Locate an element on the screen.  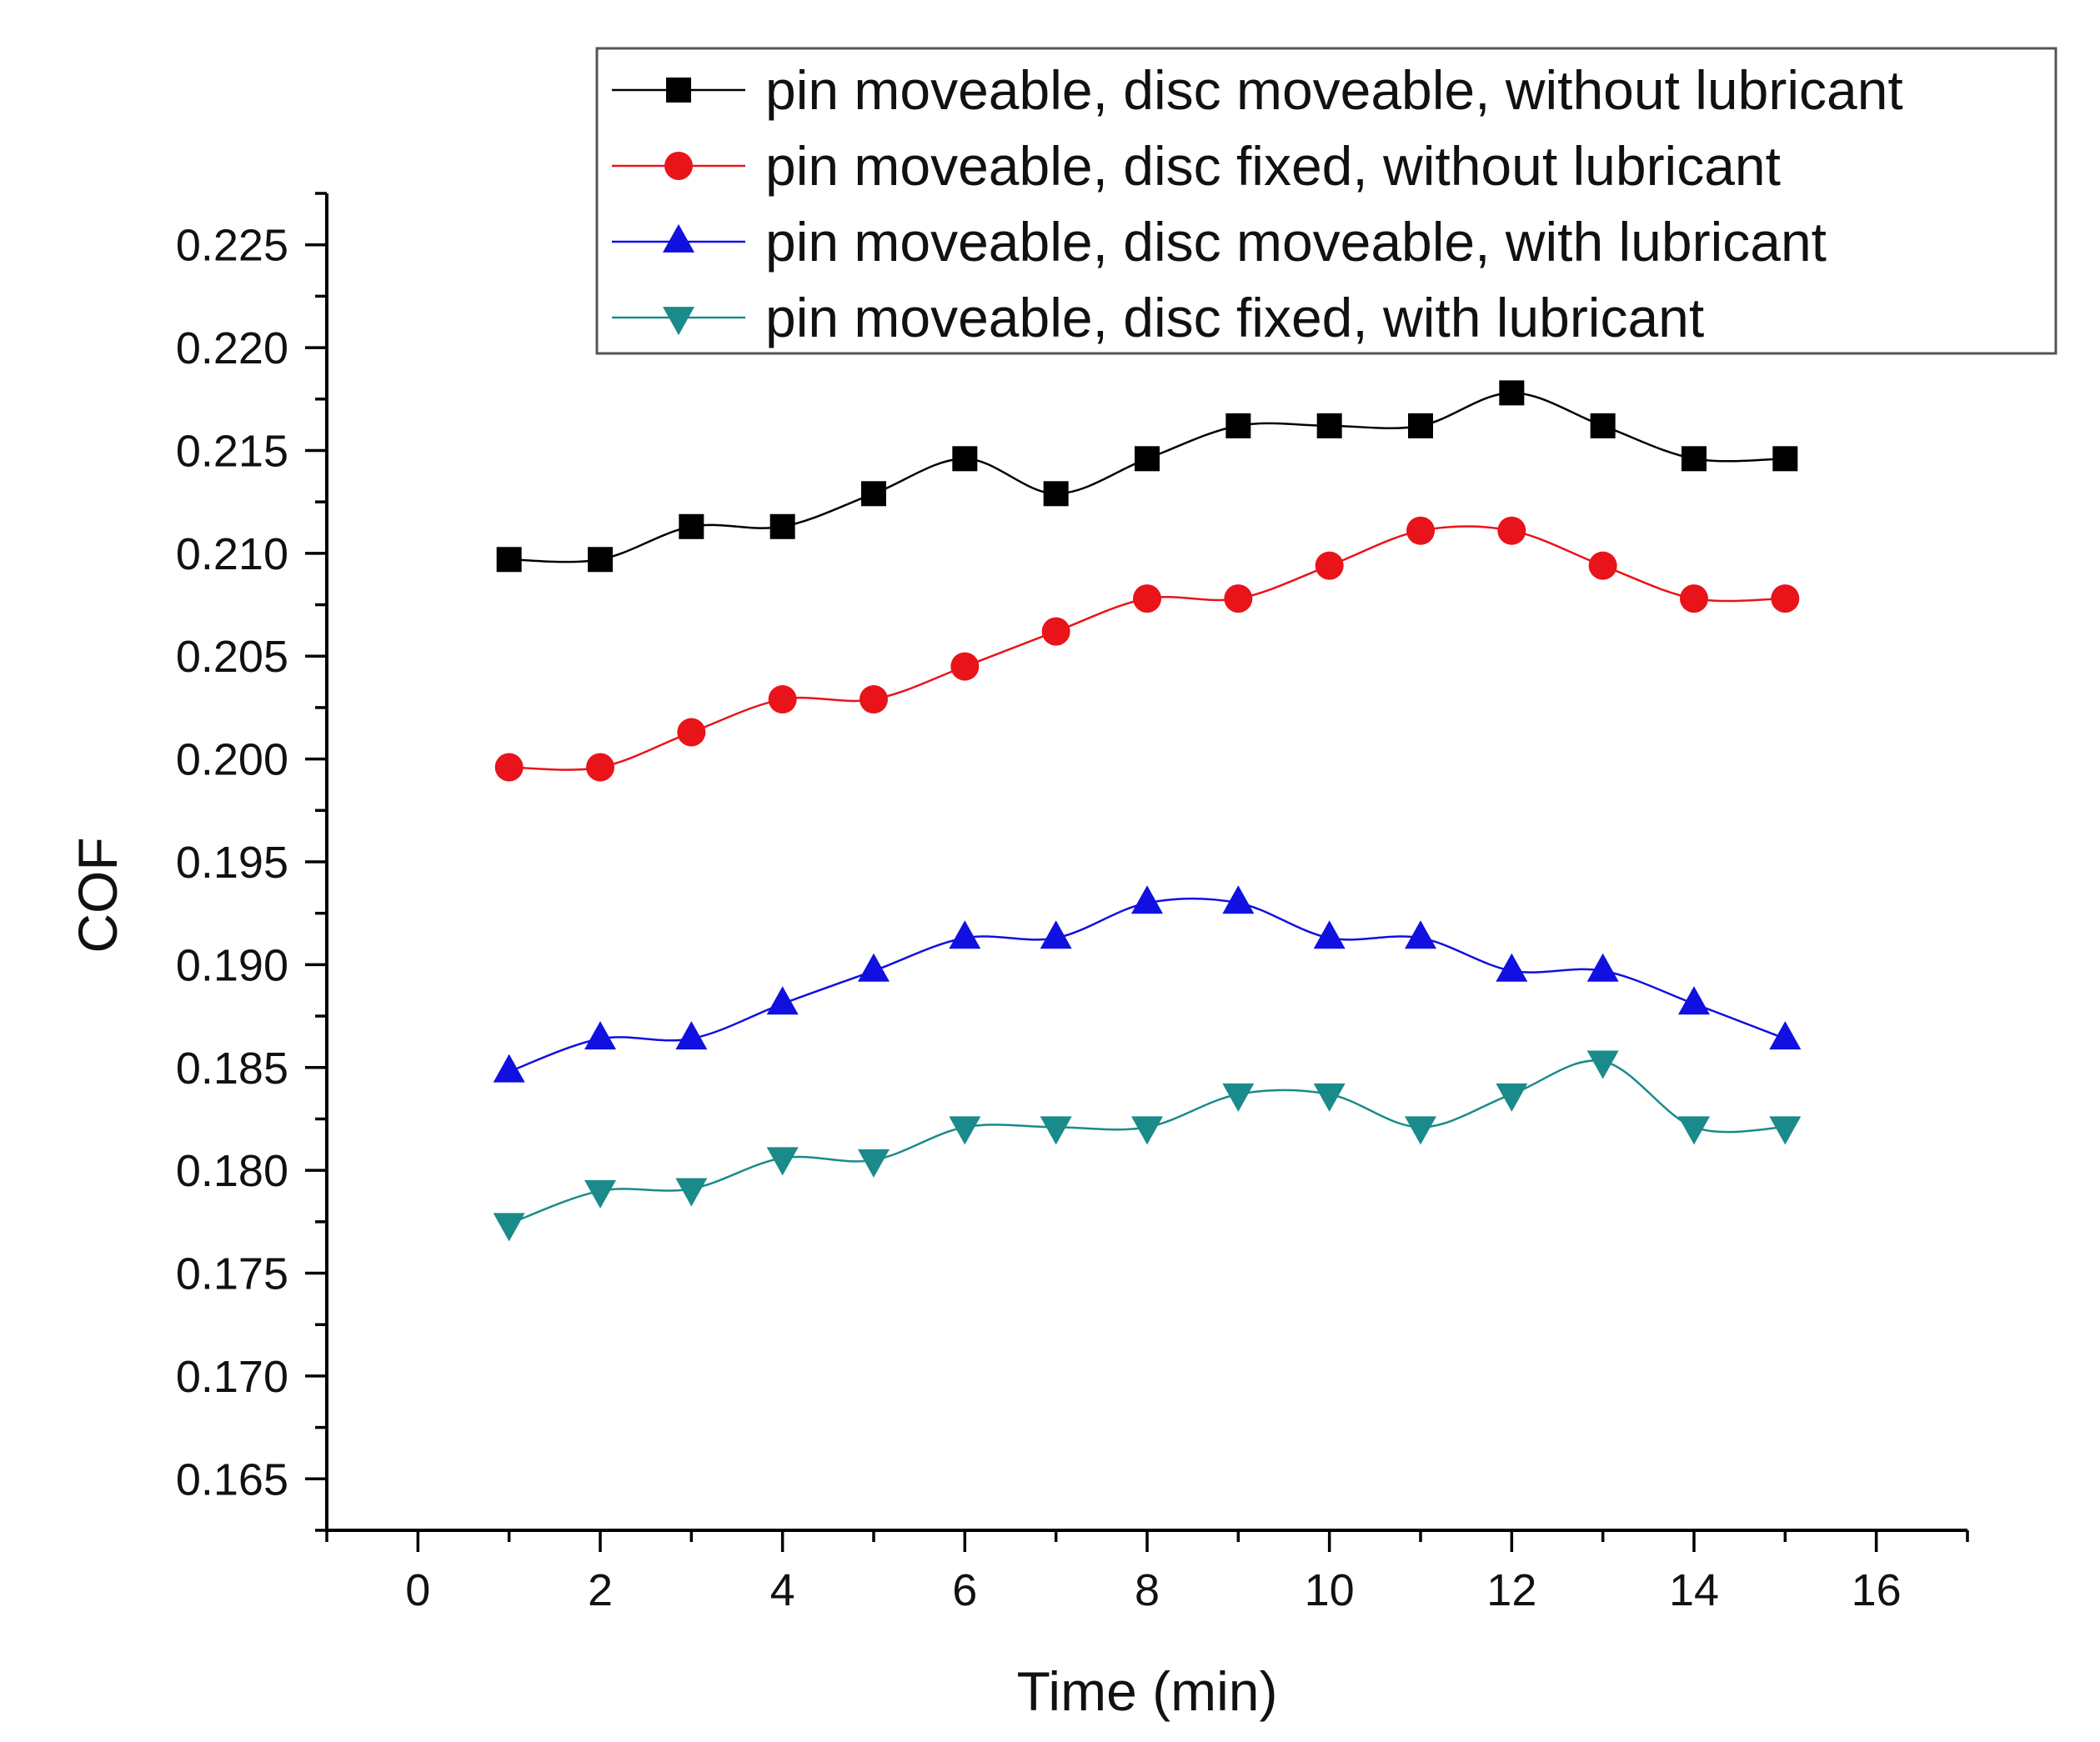
y-tick-label: 0.165 is located at coordinates (232, 1479).